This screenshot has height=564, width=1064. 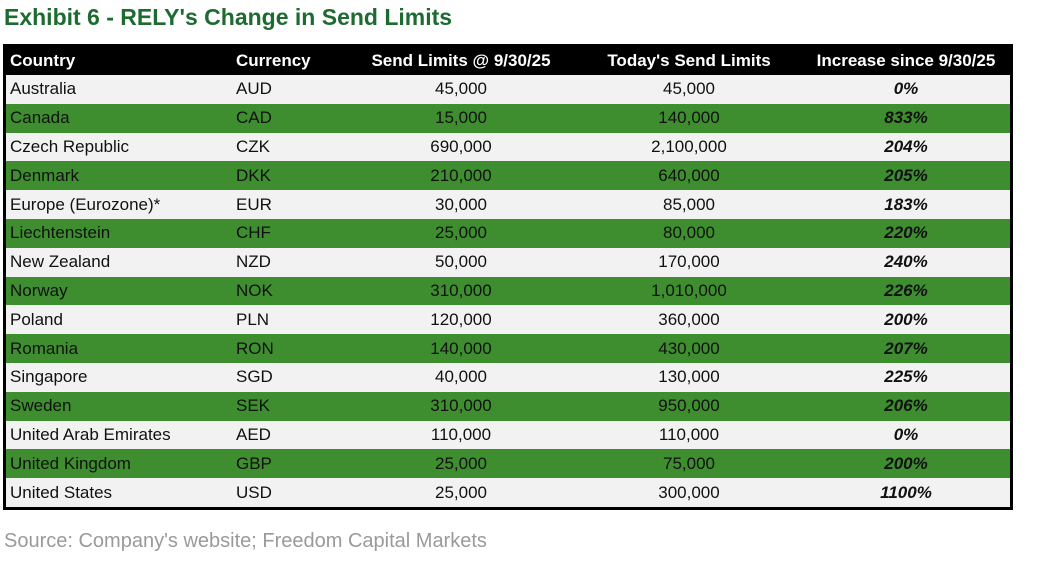 What do you see at coordinates (61, 492) in the screenshot?
I see `table-cell: United States` at bounding box center [61, 492].